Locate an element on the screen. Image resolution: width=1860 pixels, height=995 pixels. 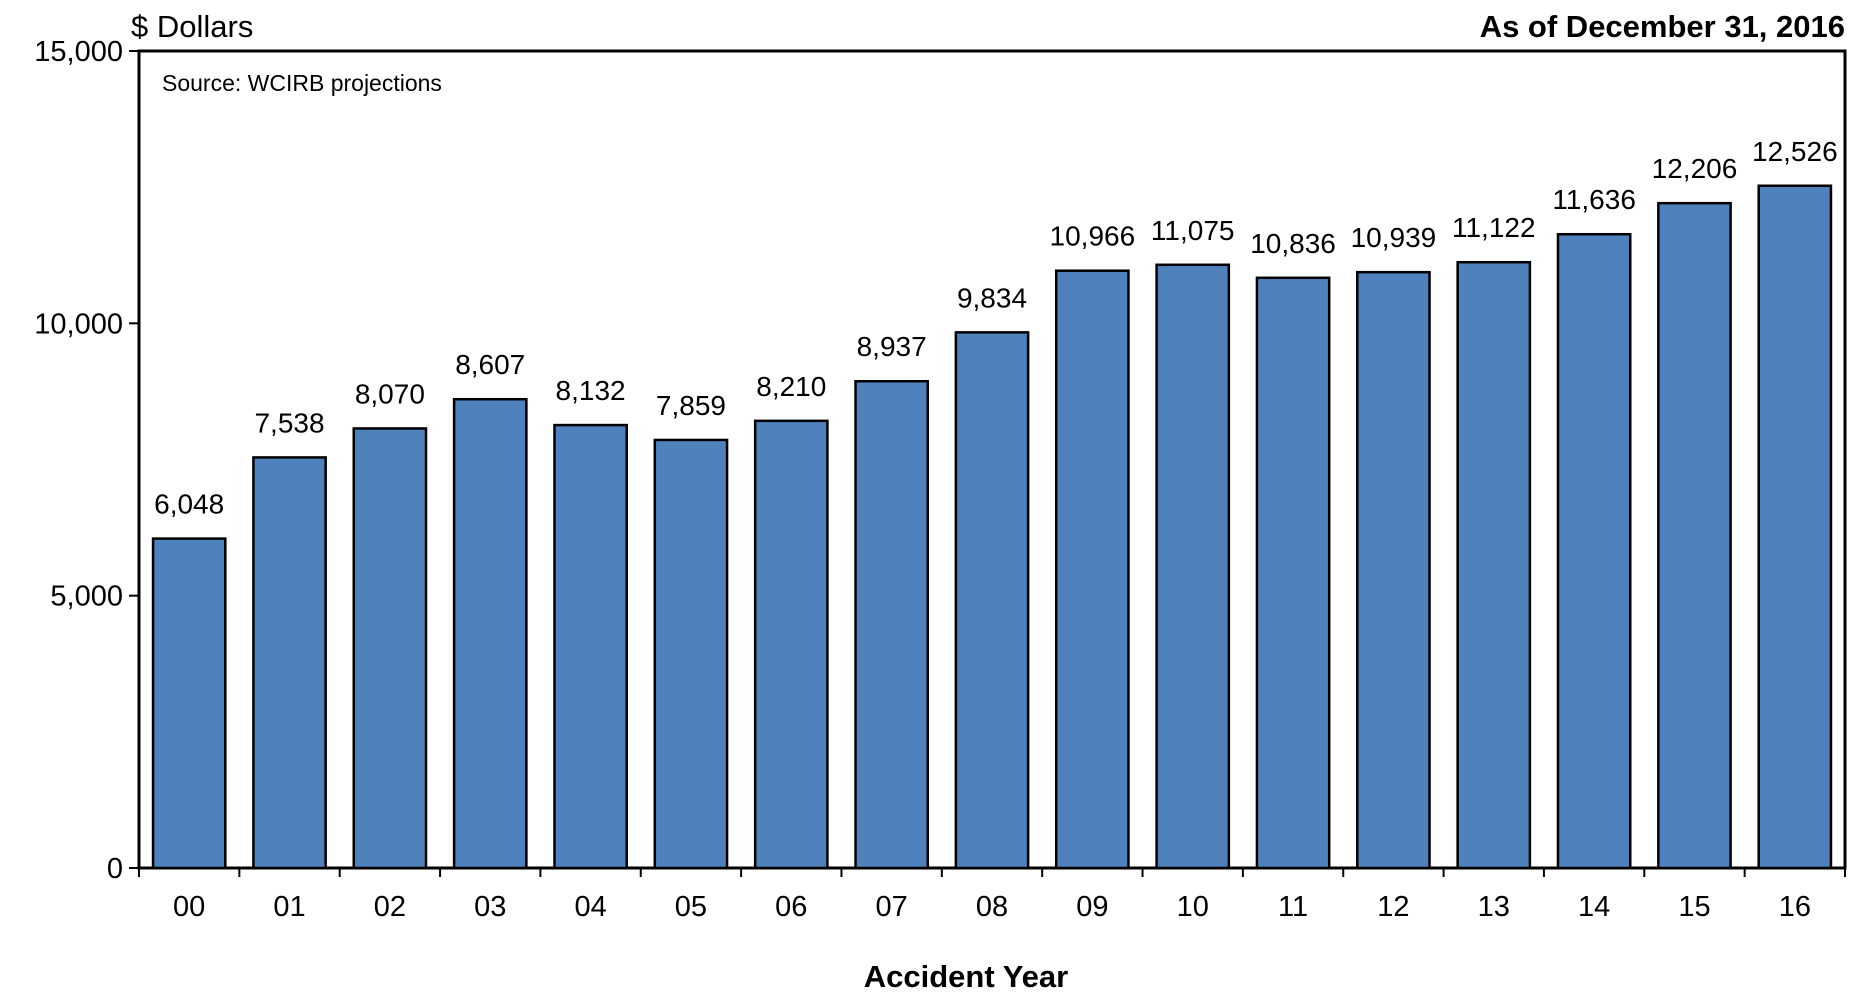
y-tick-label: 10,000 is located at coordinates (78, 324).